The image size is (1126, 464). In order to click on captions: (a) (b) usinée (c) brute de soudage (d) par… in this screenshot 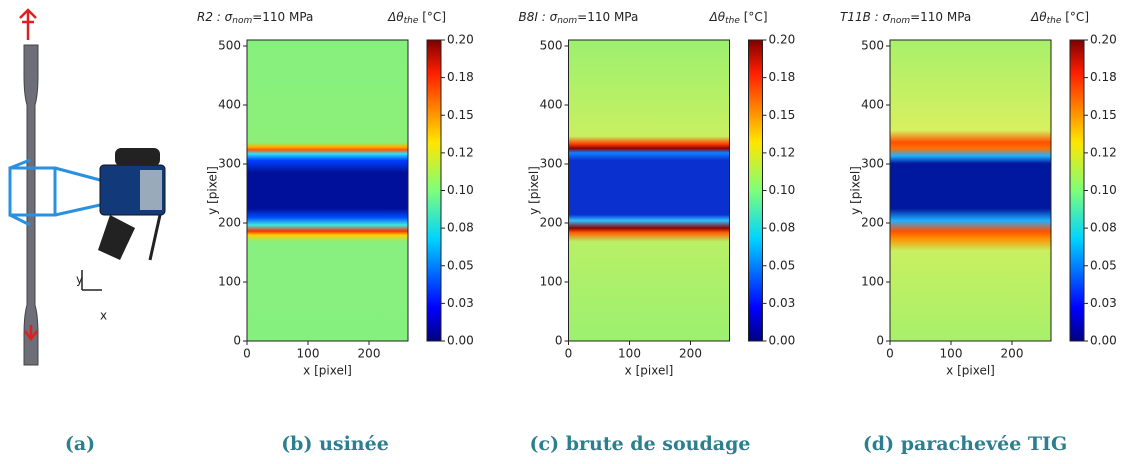, I will do `click(566, 444)`.